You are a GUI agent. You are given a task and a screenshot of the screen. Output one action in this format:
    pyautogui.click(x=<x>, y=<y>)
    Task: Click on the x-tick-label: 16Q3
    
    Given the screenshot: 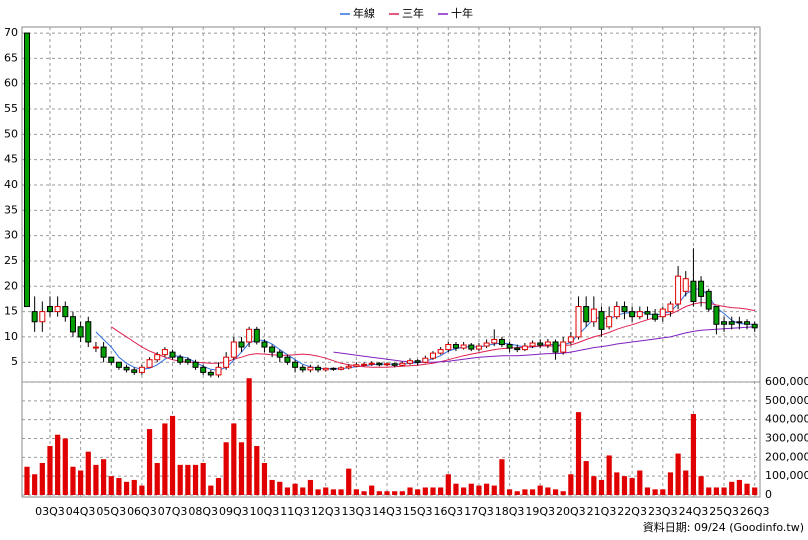 What is the action you would take?
    pyautogui.click(x=448, y=511)
    